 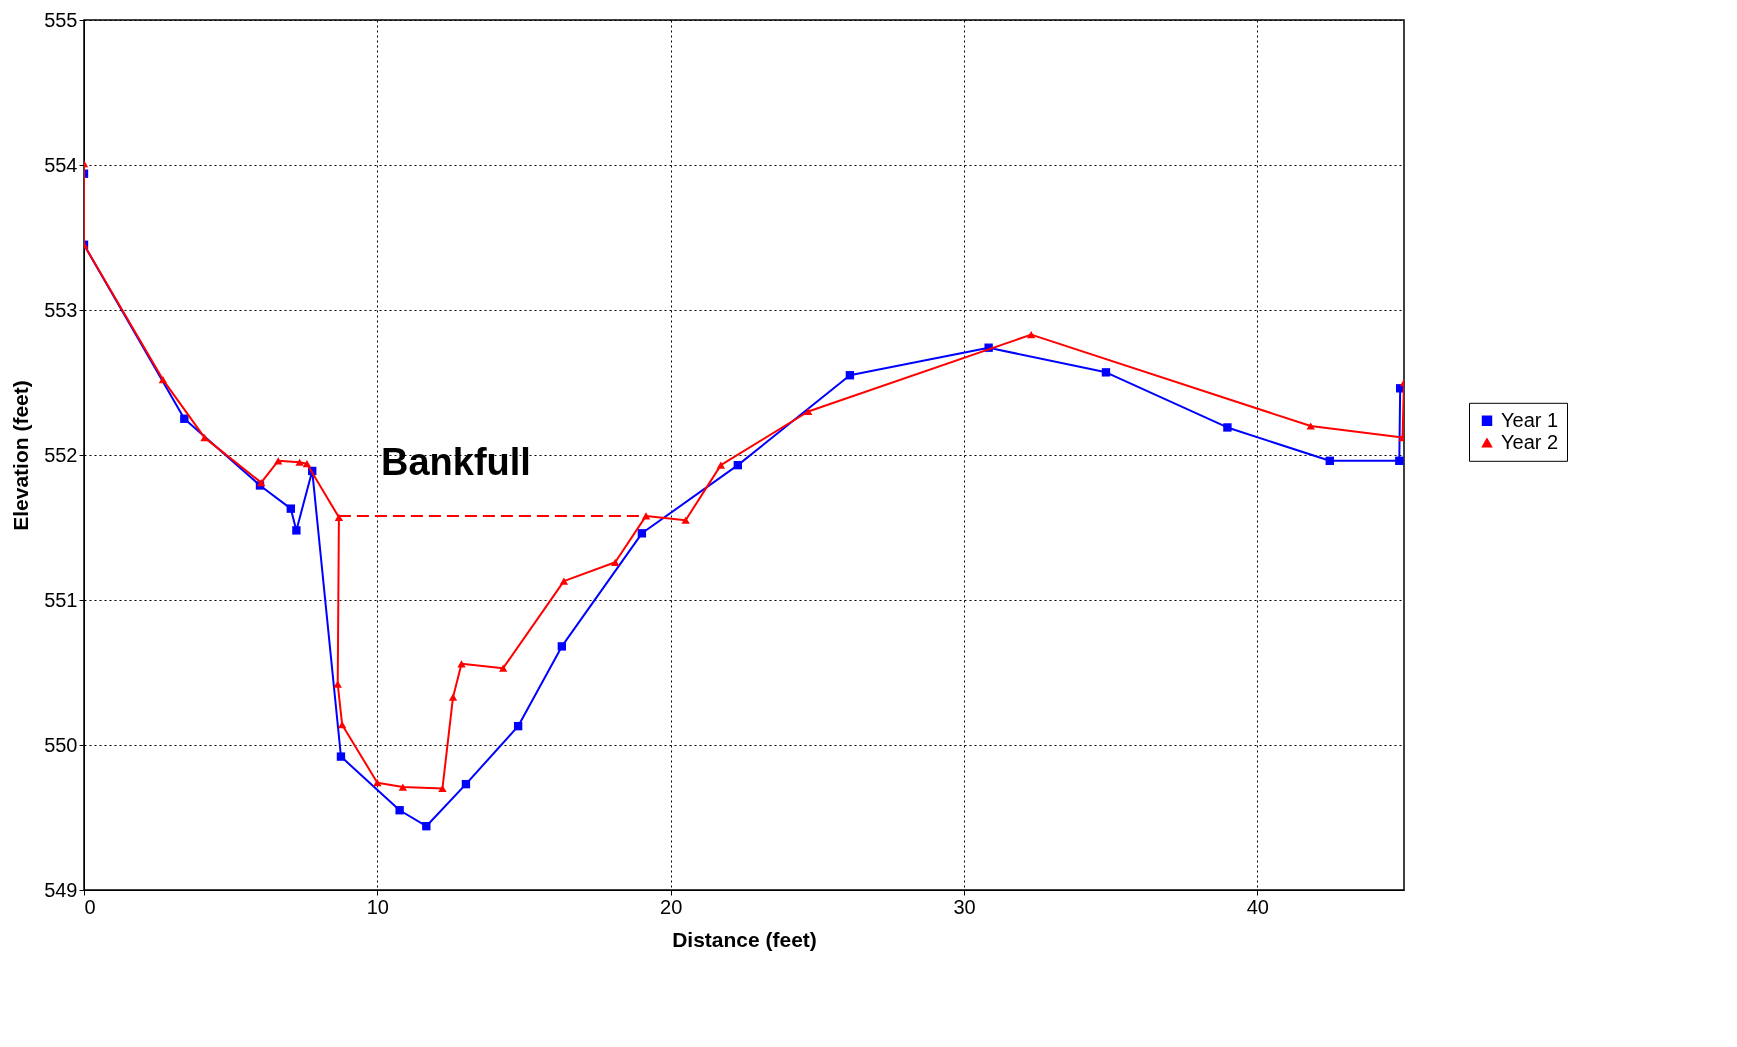 What do you see at coordinates (1257, 906) in the screenshot?
I see `x-tick-label: 40` at bounding box center [1257, 906].